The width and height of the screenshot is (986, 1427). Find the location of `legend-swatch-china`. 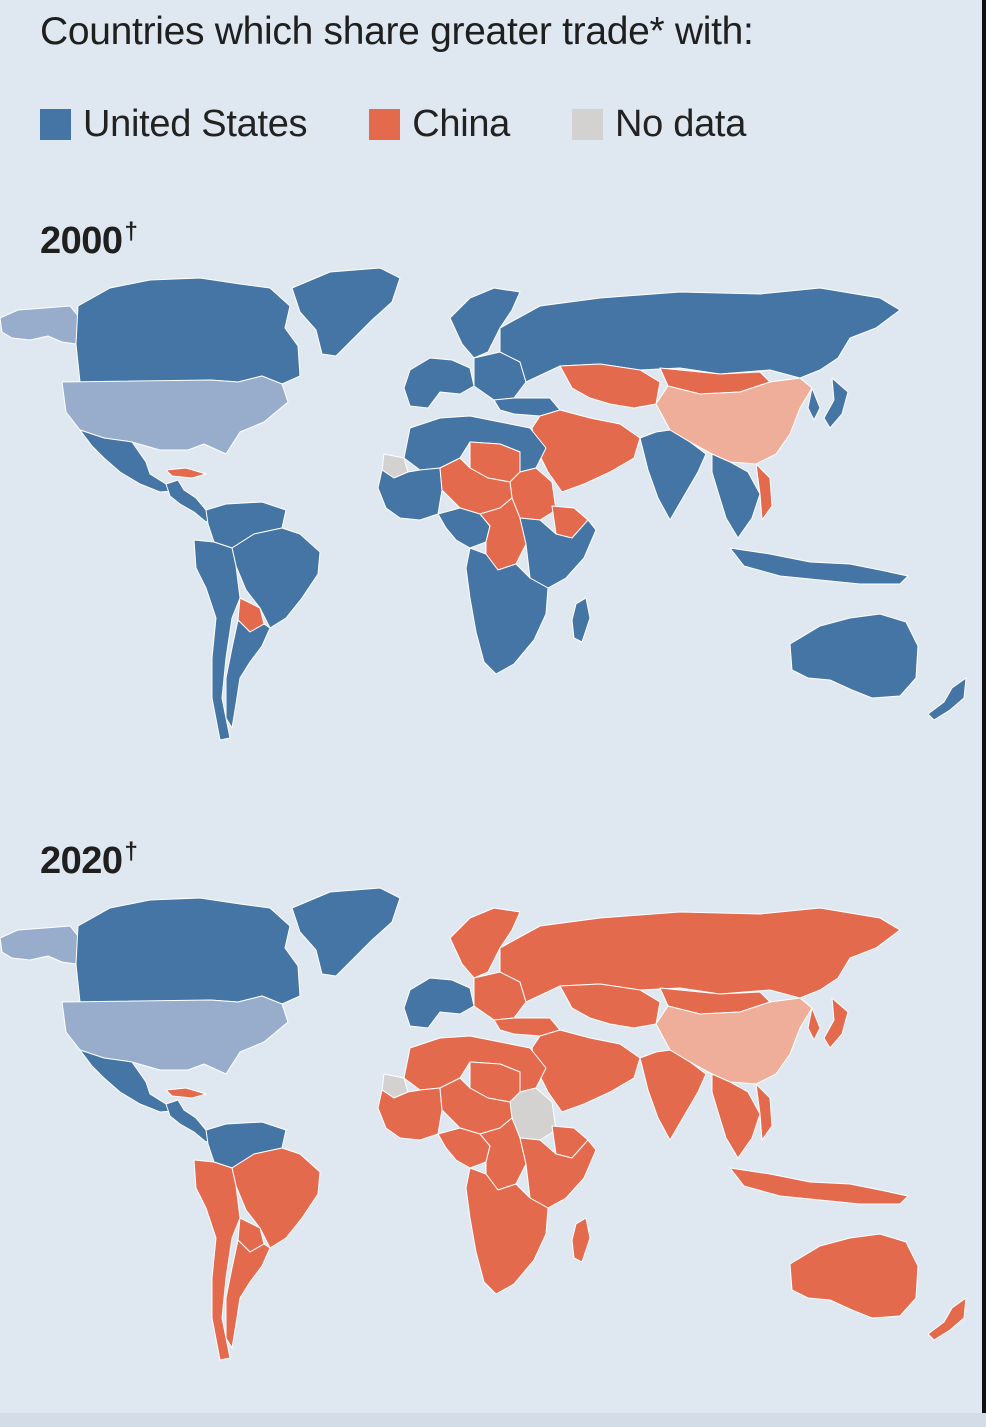

legend-swatch-china is located at coordinates (385, 124).